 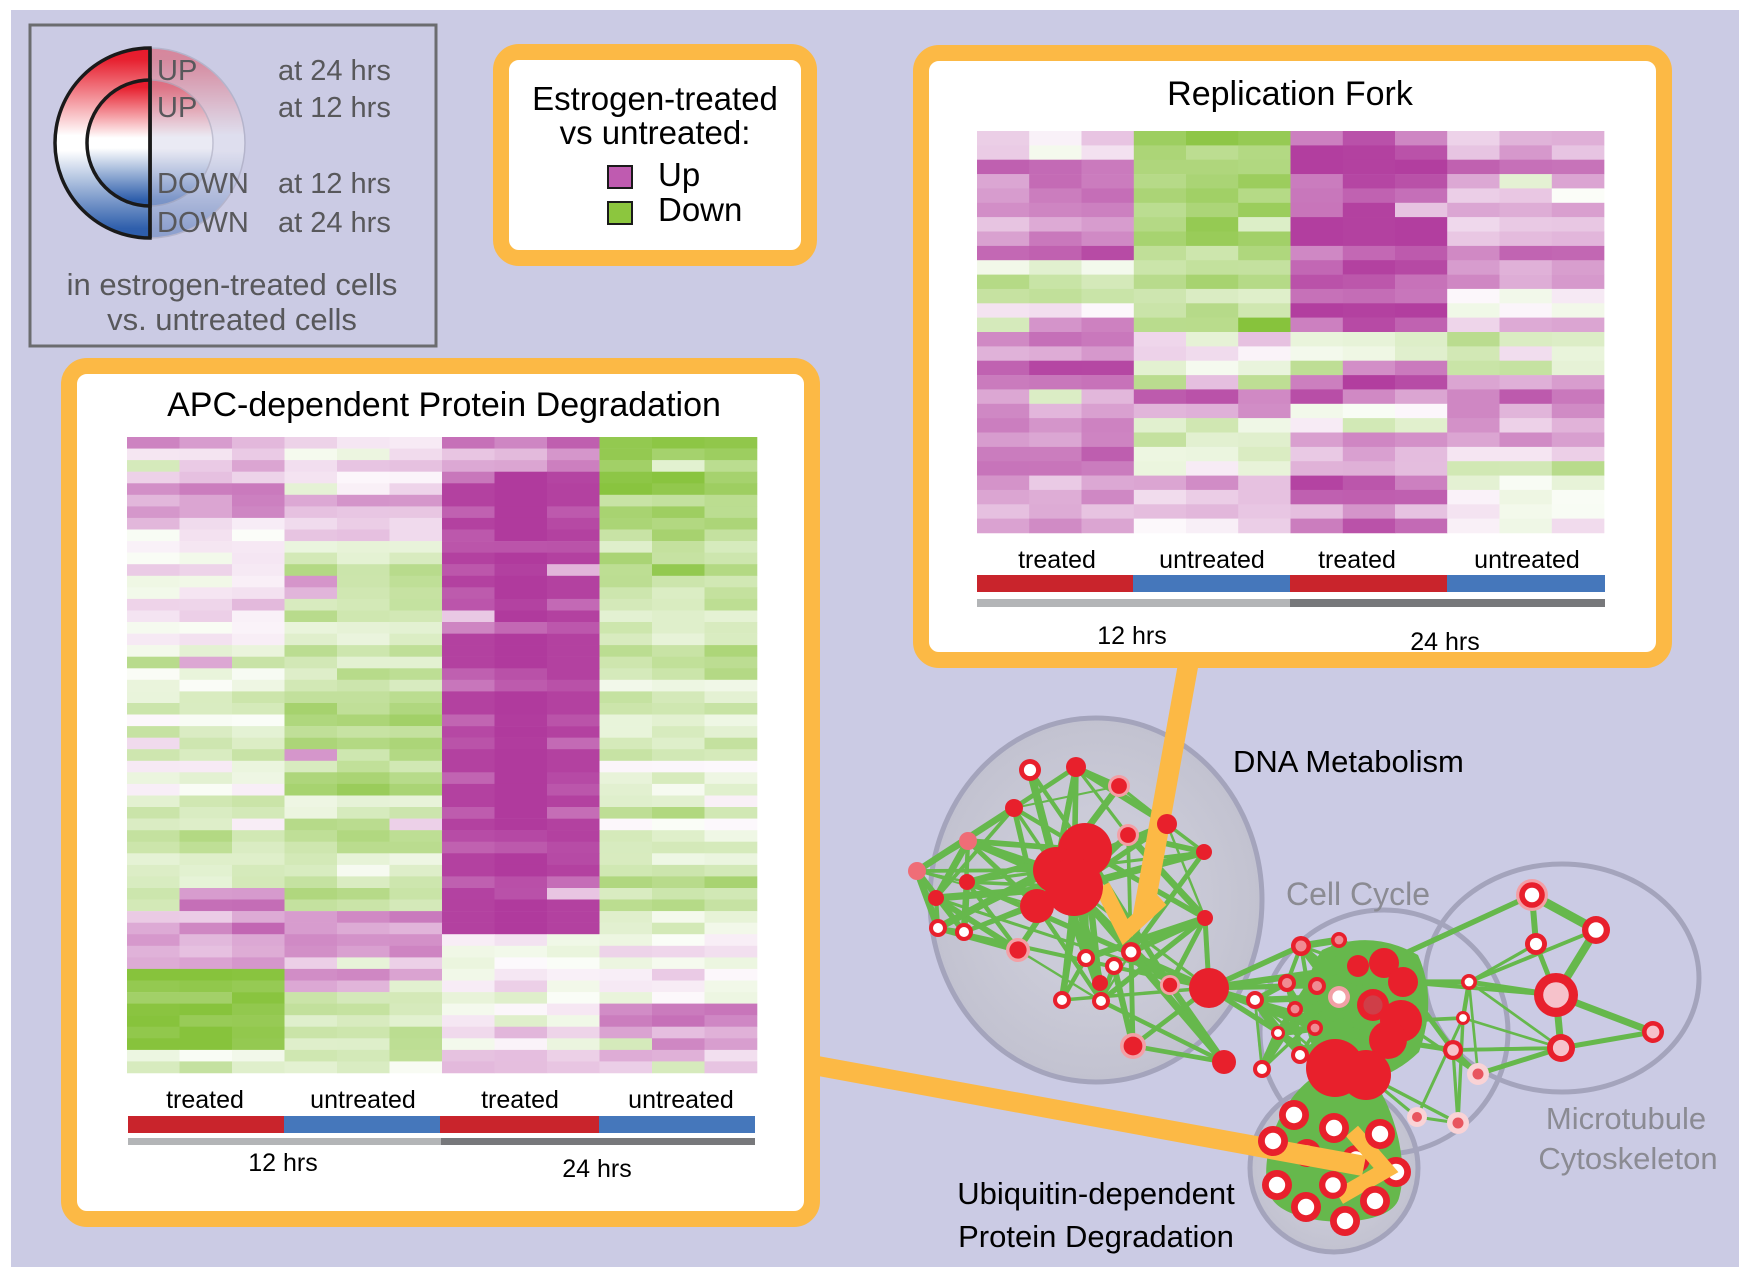 What do you see at coordinates (1627, 1158) in the screenshot?
I see `svg-text: Cytoskeleton` at bounding box center [1627, 1158].